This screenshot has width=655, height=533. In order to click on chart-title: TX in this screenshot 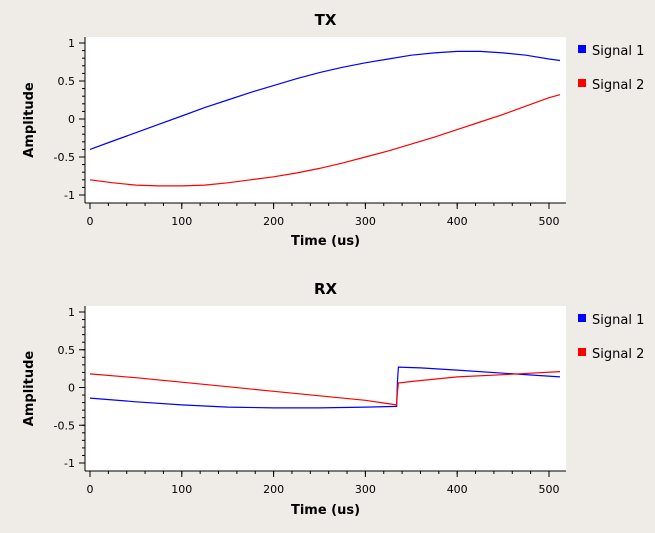, I will do `click(326, 20)`.